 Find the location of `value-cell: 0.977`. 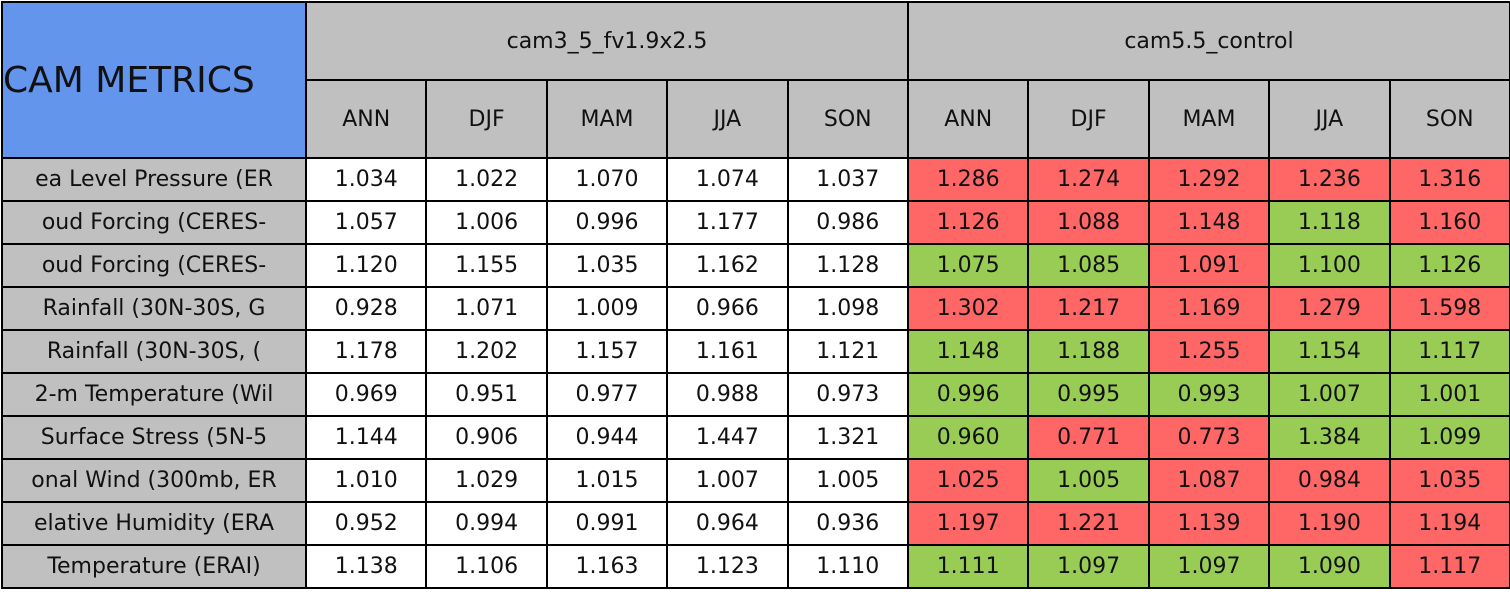

value-cell: 0.977 is located at coordinates (607, 394).